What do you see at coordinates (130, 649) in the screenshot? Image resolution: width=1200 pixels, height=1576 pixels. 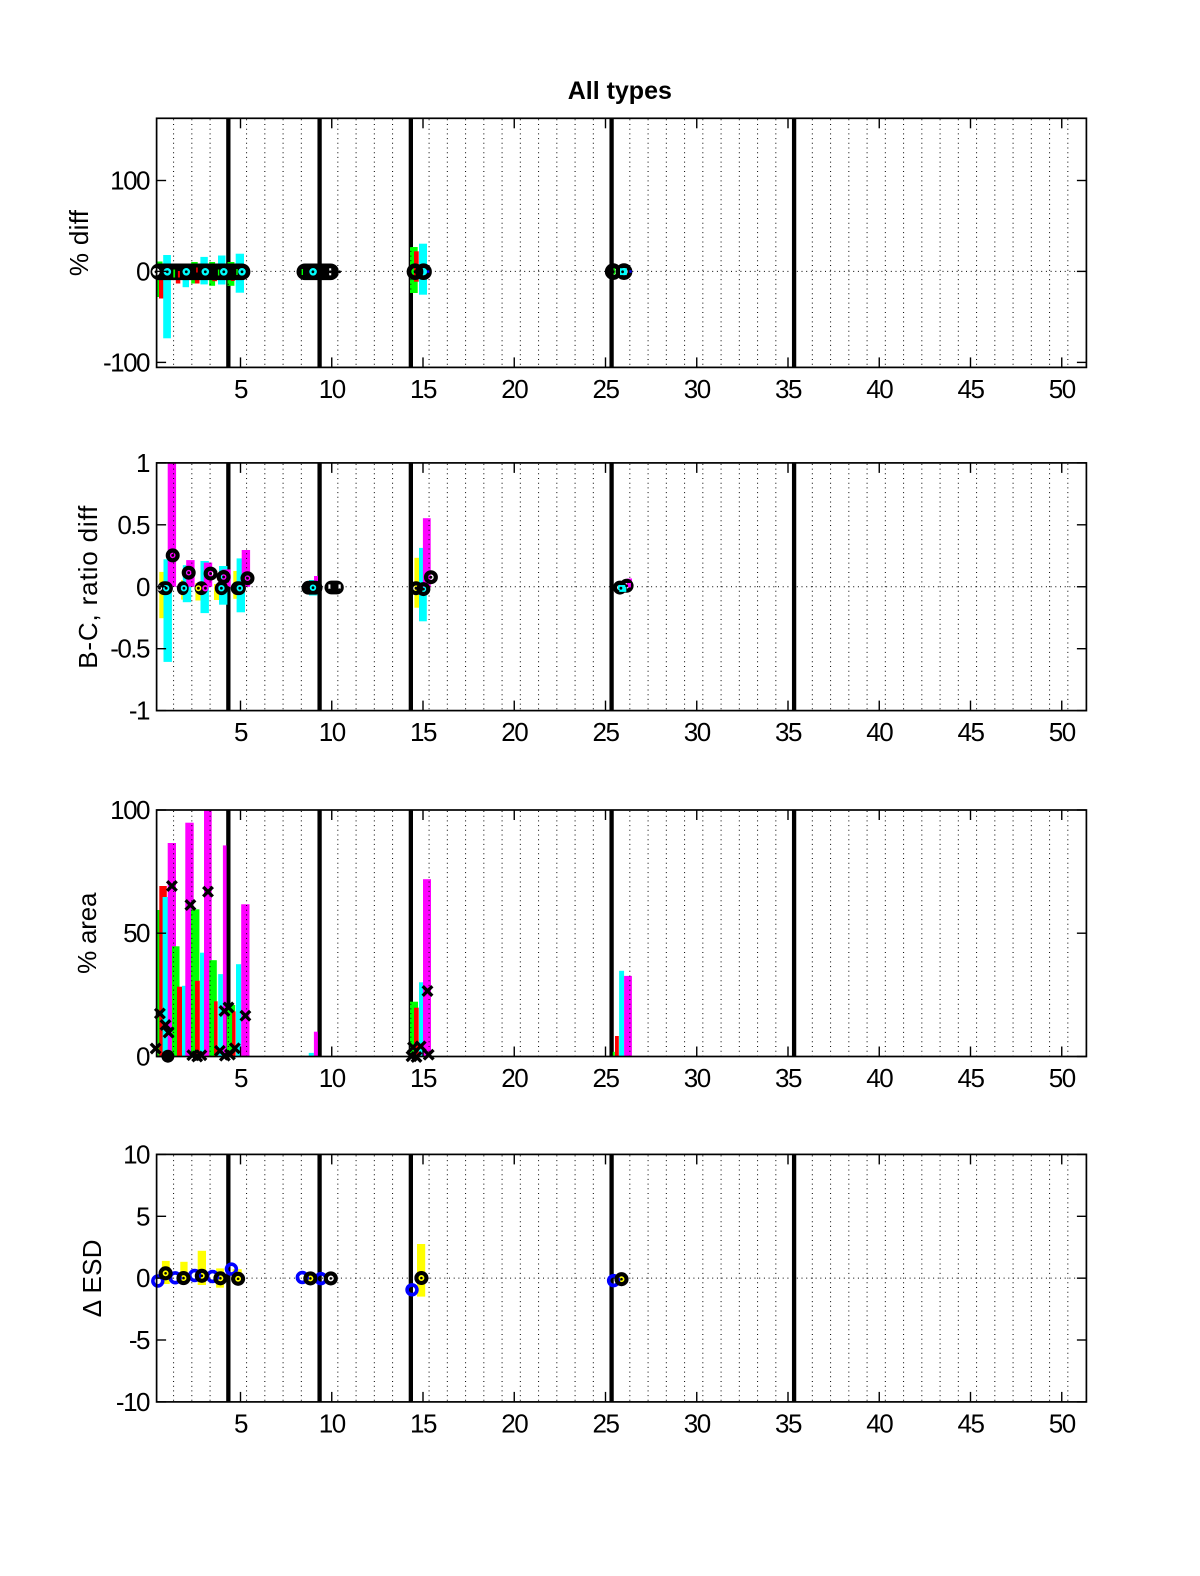 I see `svg-text: -0.5` at bounding box center [130, 649].